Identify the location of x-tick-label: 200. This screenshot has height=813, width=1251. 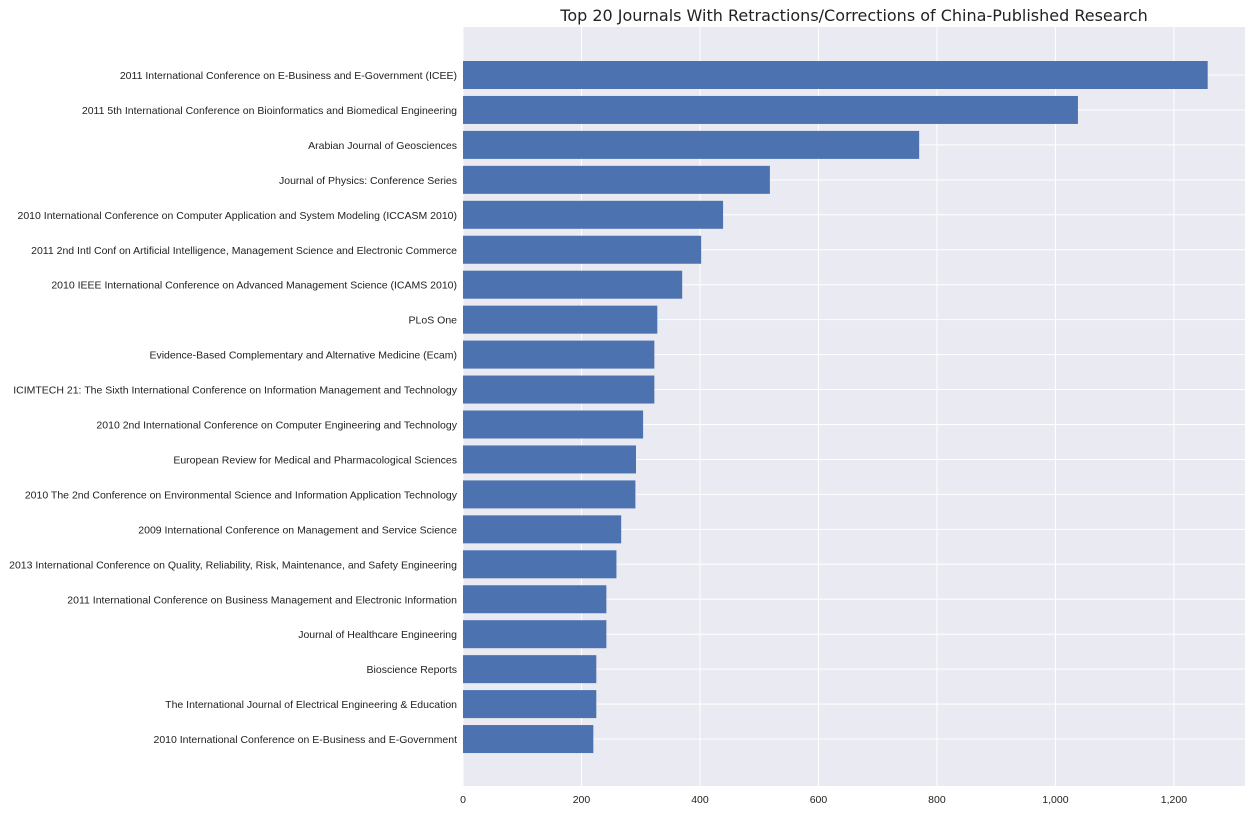
(582, 800).